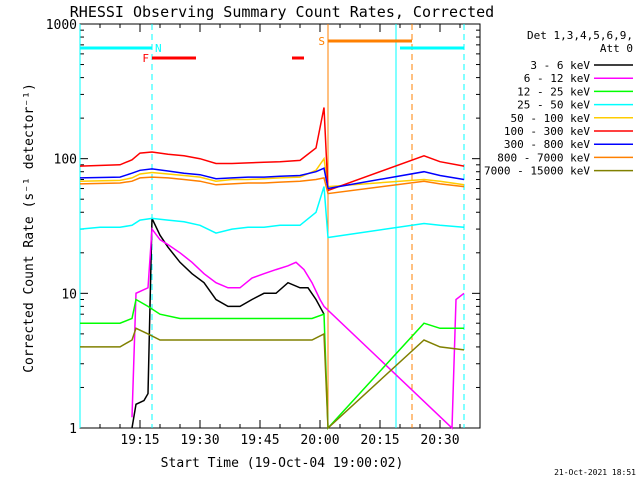  I want to click on y-axis-label: Corrected Count Rate (s⁻¹ detector⁻¹), so click(29, 228).